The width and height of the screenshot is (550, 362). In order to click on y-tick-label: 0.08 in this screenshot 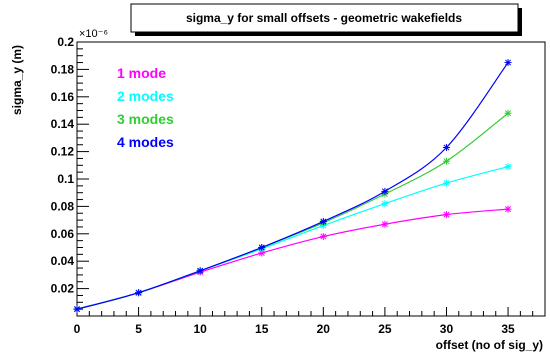, I will do `click(63, 206)`.